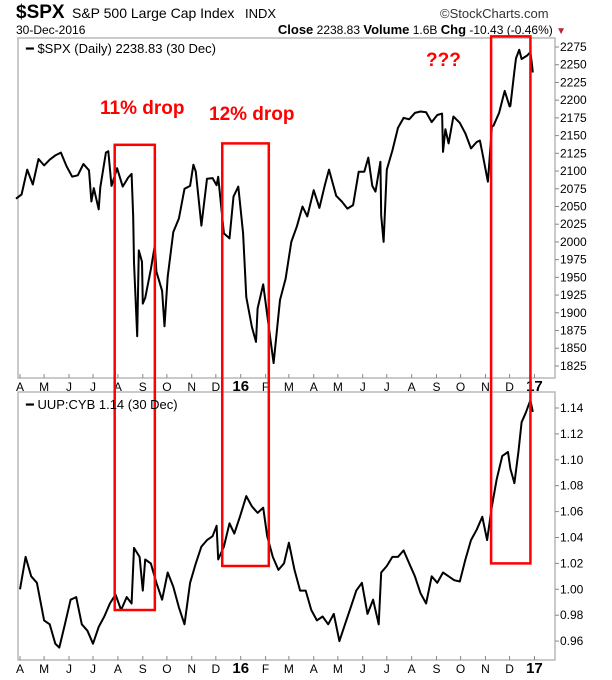  I want to click on index-name: S&P 500 Large Cap Index, so click(153, 13).